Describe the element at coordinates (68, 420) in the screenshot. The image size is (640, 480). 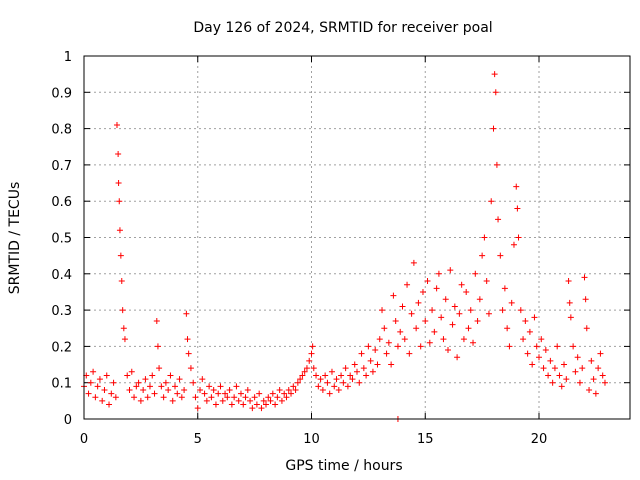
I see `y-tick-label: 0` at that location.